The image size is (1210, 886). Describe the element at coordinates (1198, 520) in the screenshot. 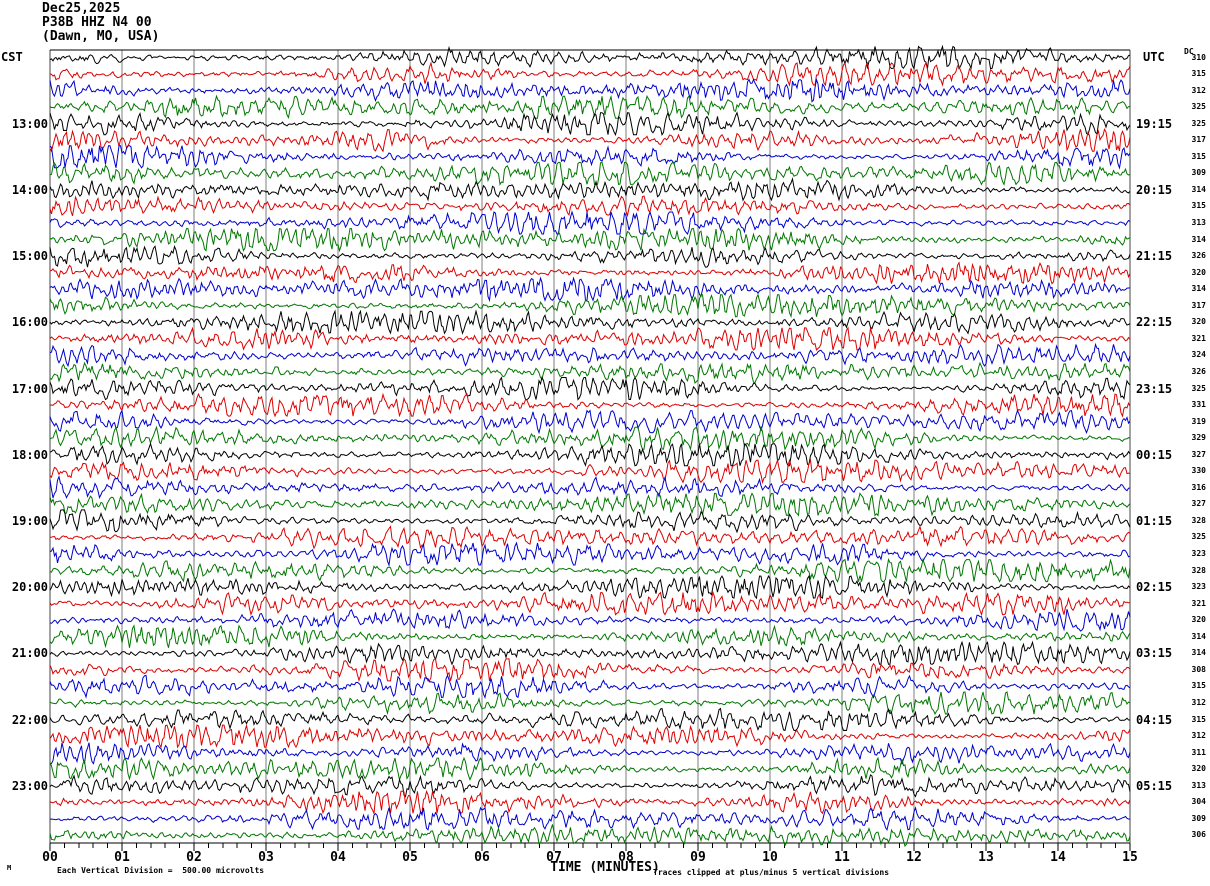

I see `dc-value-row-28: 328` at that location.